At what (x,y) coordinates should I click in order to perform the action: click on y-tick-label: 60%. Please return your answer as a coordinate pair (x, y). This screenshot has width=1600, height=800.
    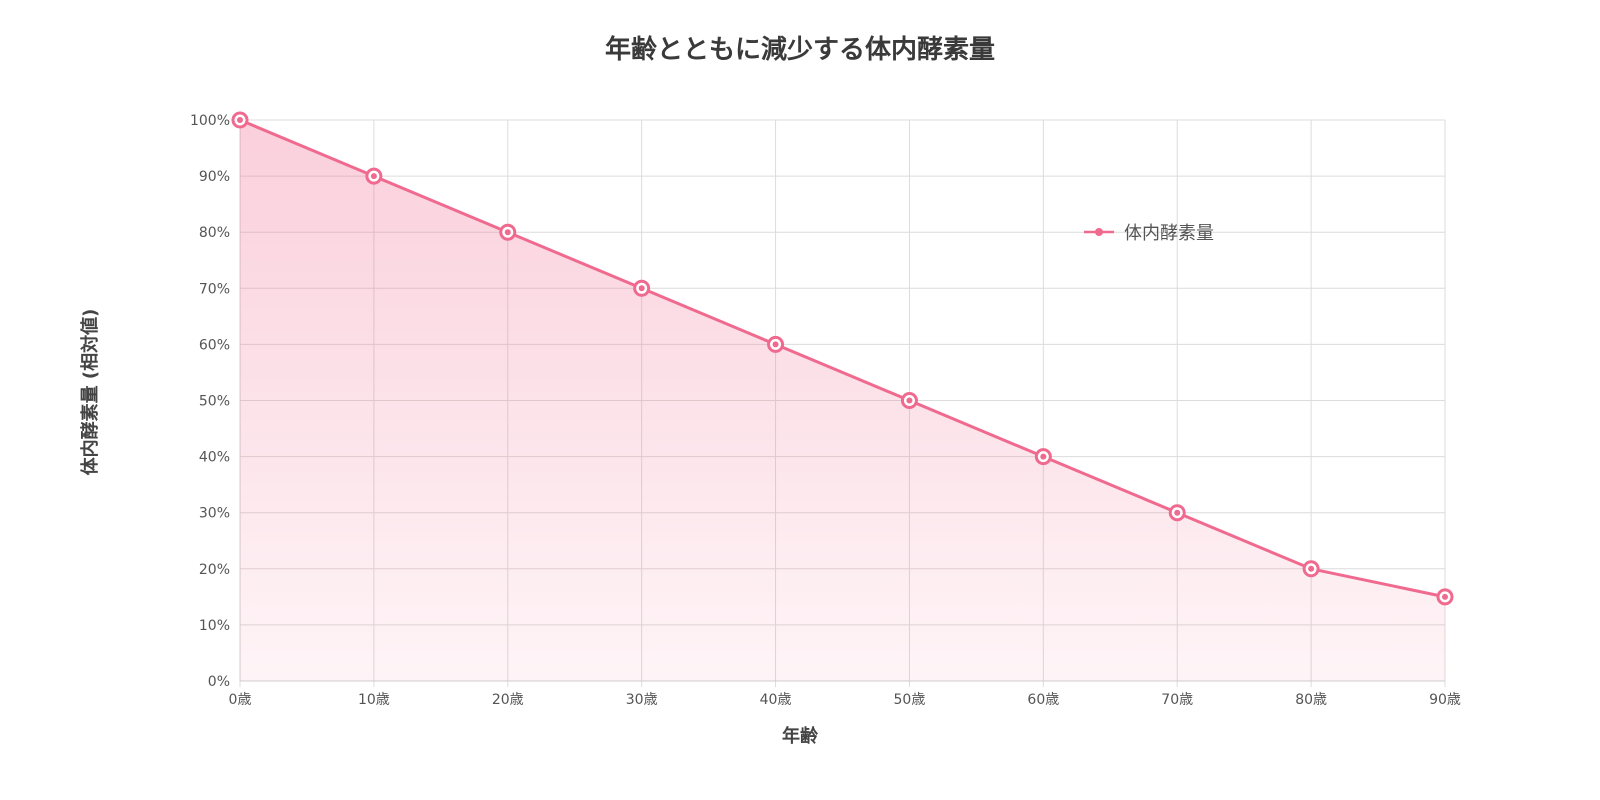
    Looking at the image, I should click on (214, 345).